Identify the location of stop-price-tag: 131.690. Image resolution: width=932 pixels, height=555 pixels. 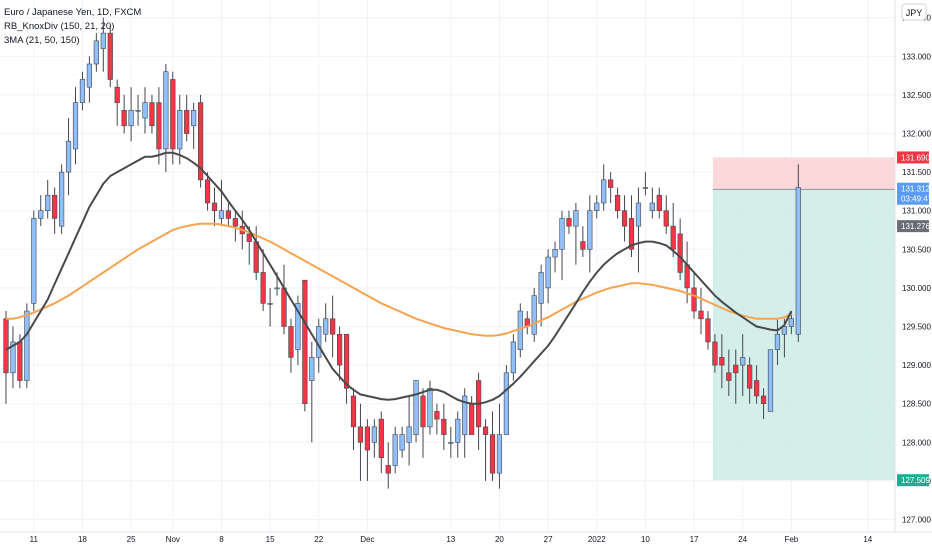
(913, 157).